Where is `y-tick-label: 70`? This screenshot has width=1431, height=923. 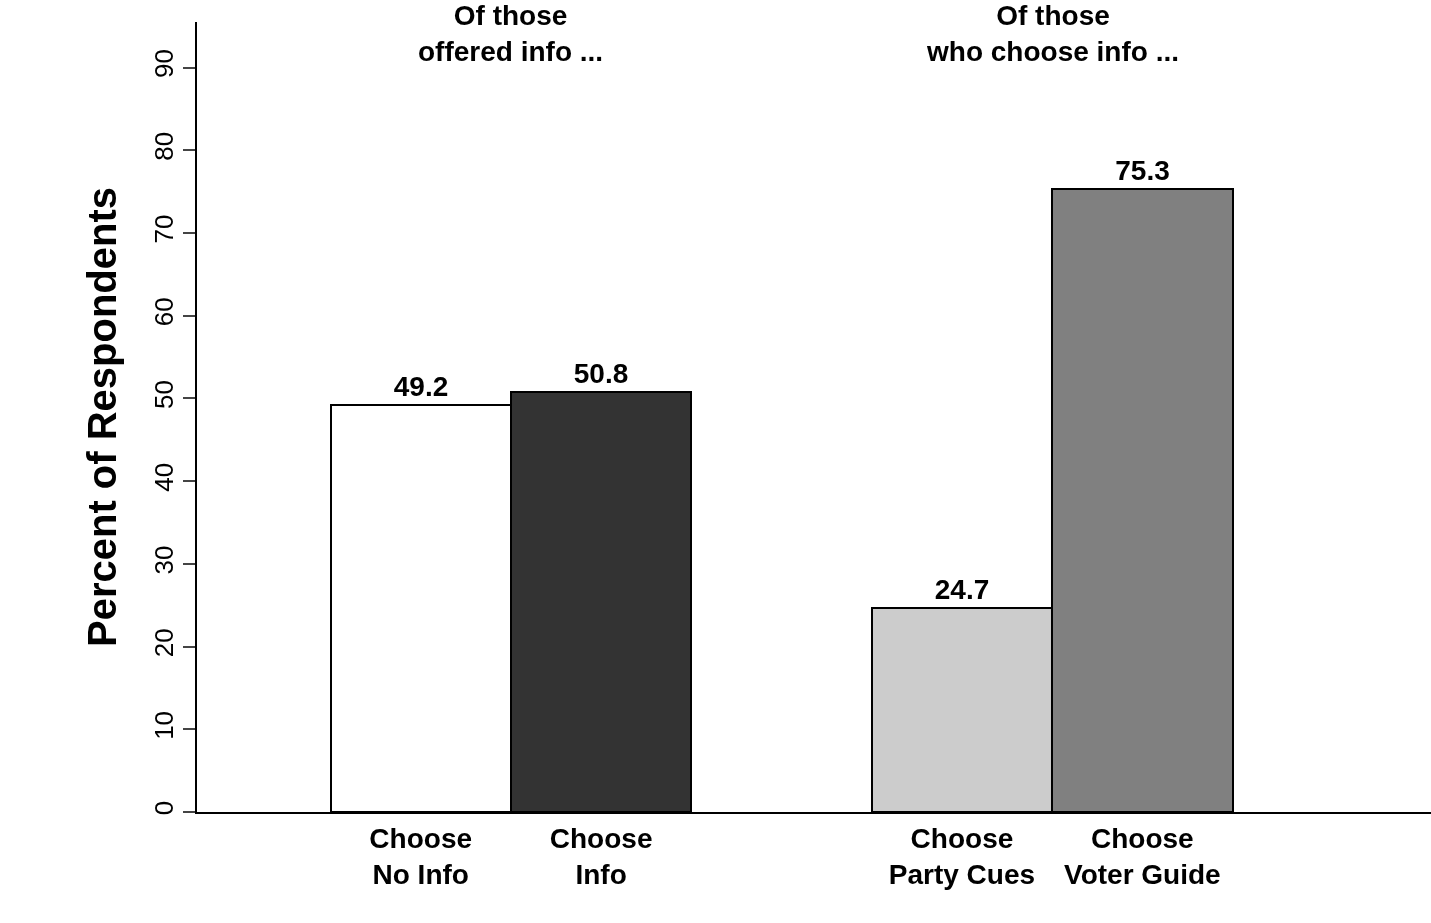 y-tick-label: 70 is located at coordinates (163, 229).